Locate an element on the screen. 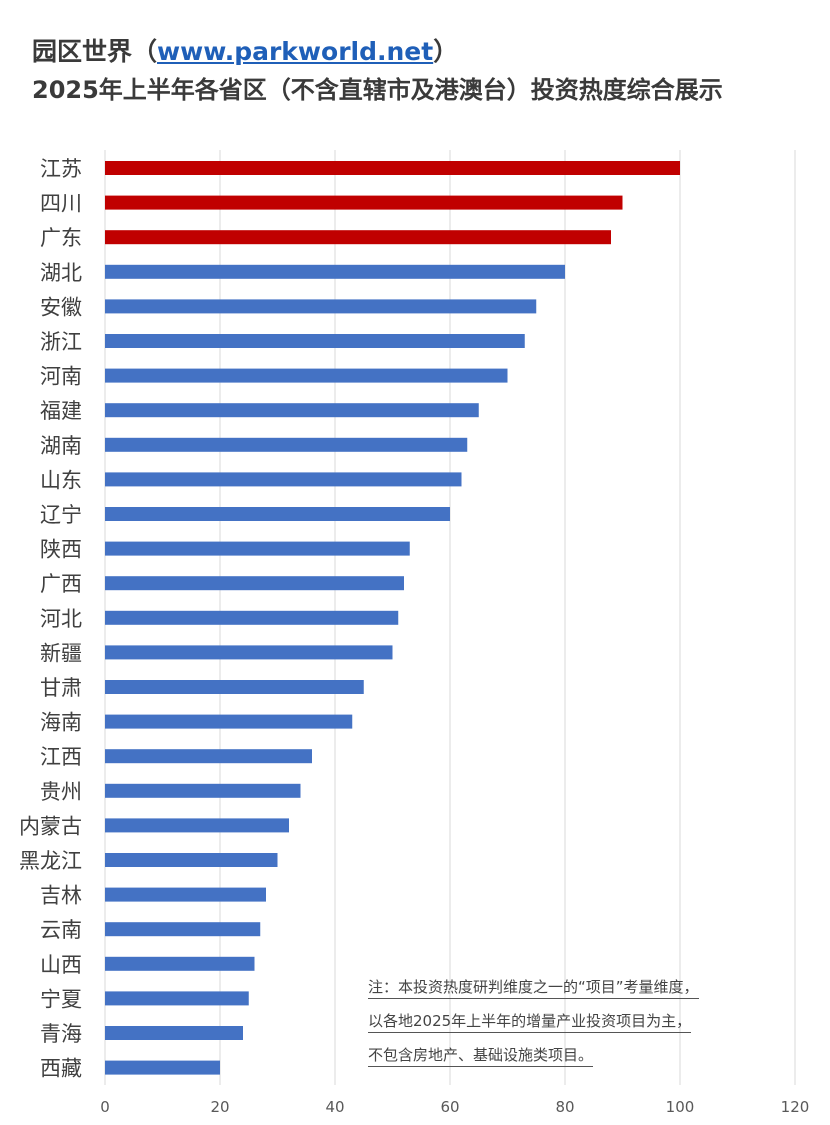 This screenshot has height=1125, width=830. category-label: 广西 is located at coordinates (61, 584).